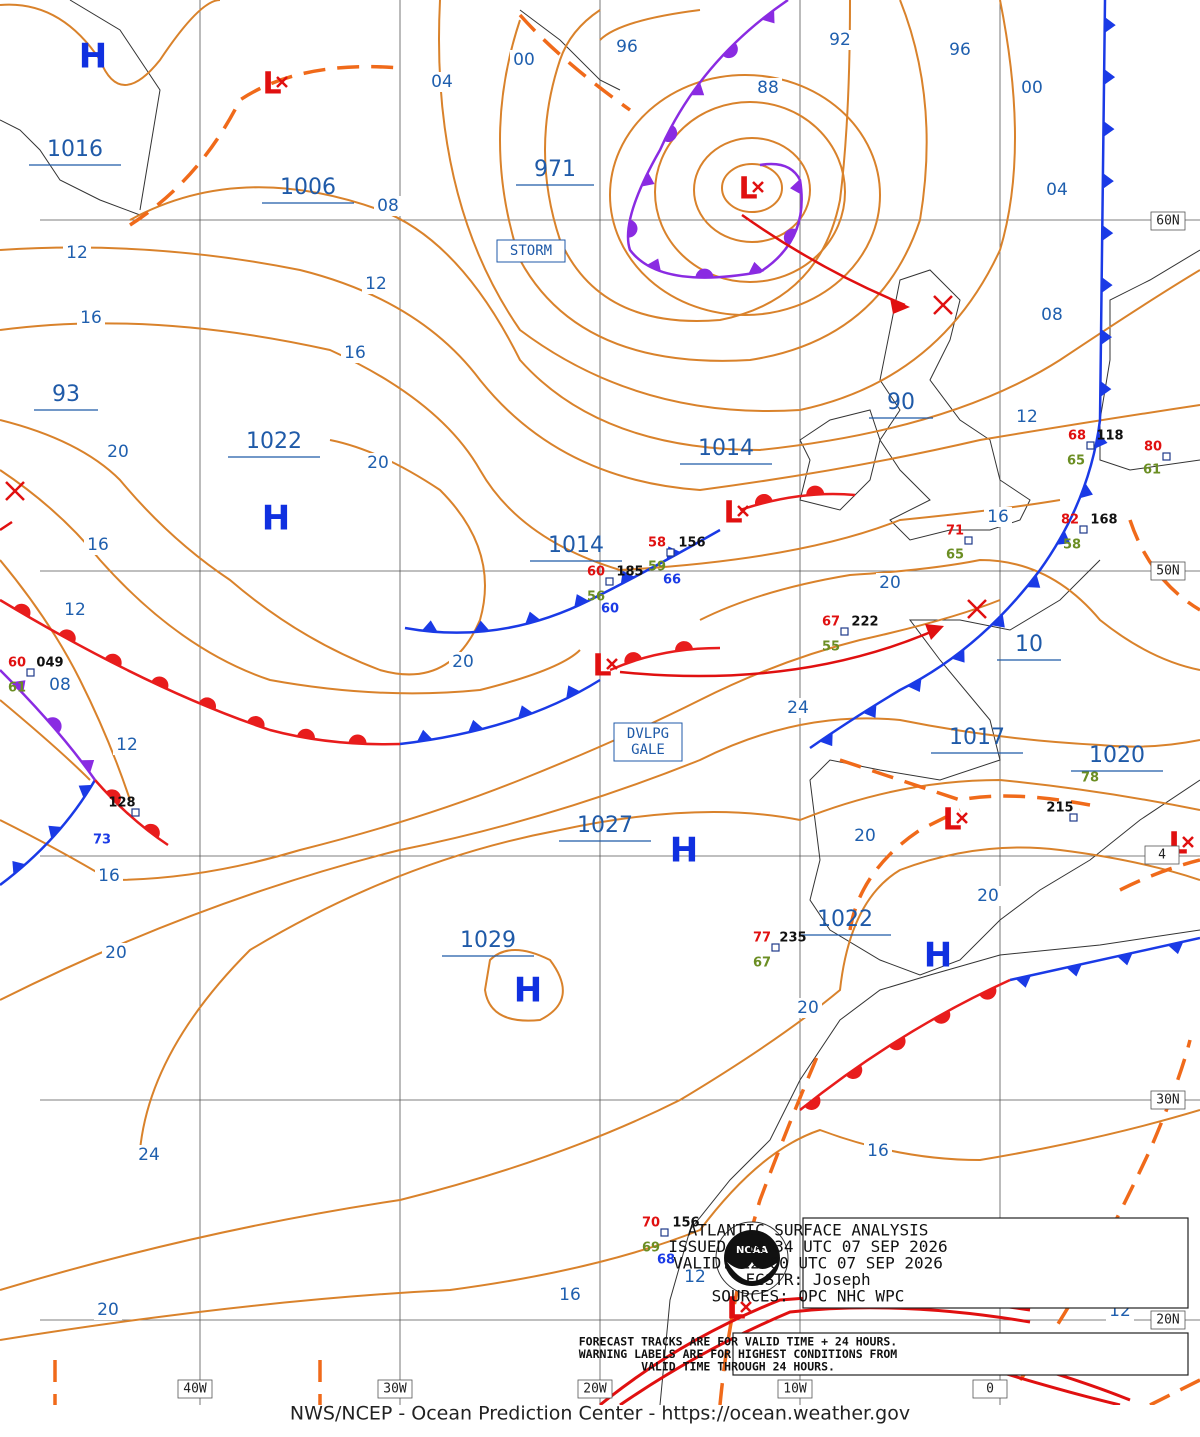 The image size is (1200, 1437). Describe the element at coordinates (648, 750) in the screenshot. I see `warning-label: GALE` at that location.